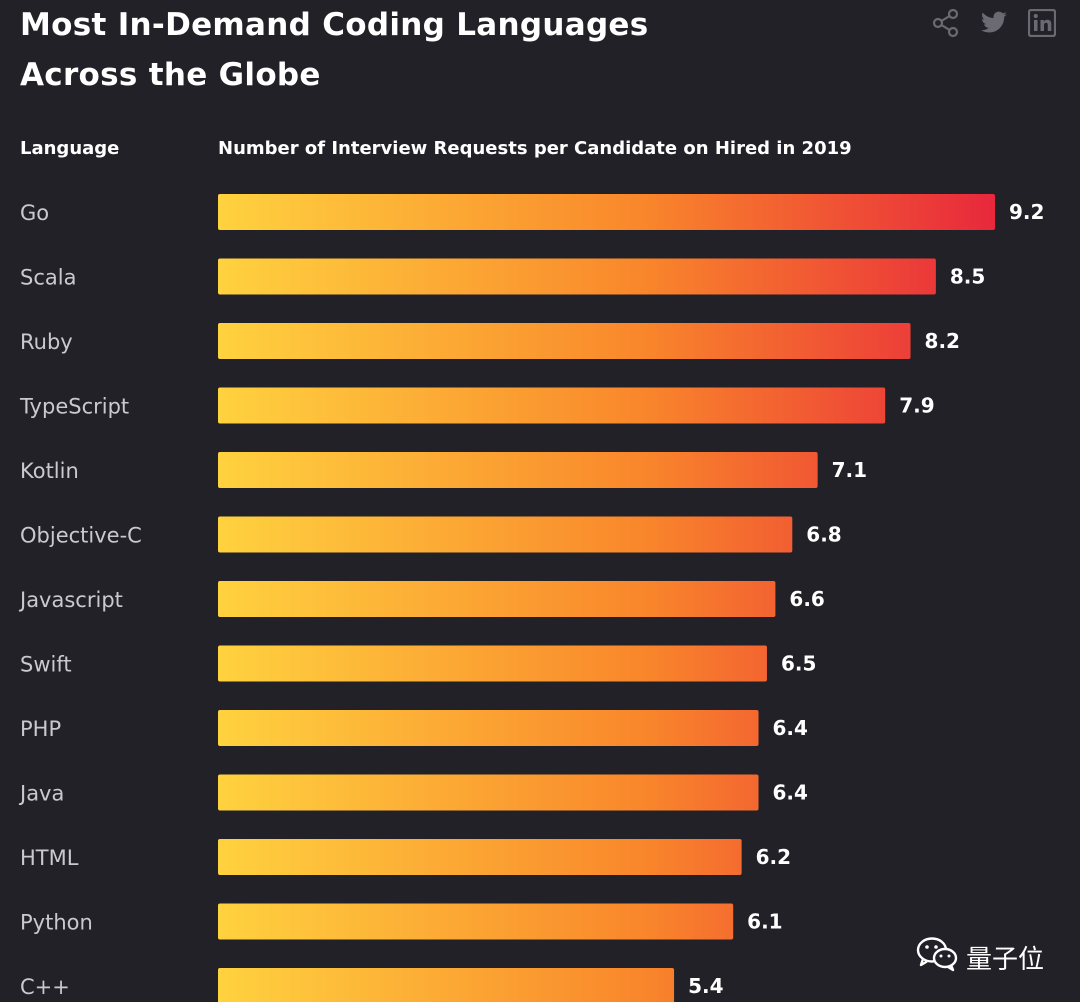 The image size is (1080, 1002). What do you see at coordinates (41, 794) in the screenshot?
I see `category-label: Java` at bounding box center [41, 794].